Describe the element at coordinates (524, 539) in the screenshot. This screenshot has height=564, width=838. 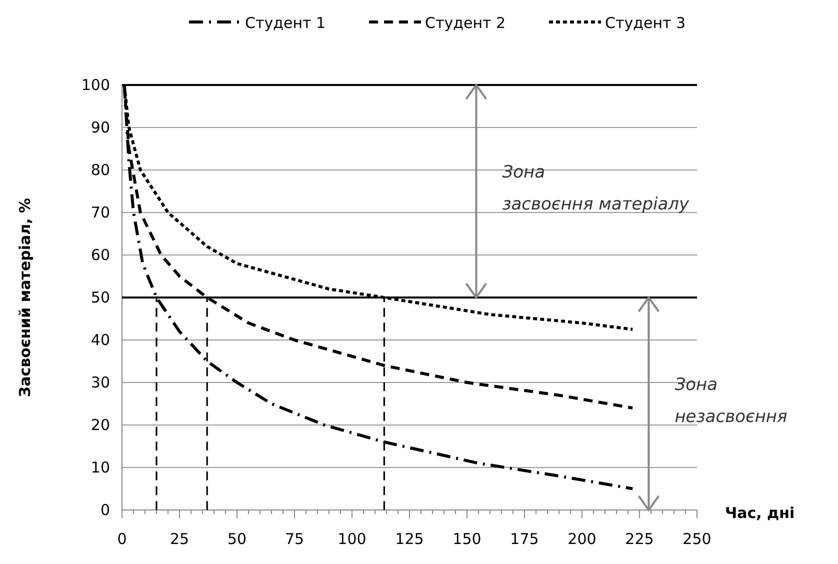
I see `x-tick-label: 175` at that location.